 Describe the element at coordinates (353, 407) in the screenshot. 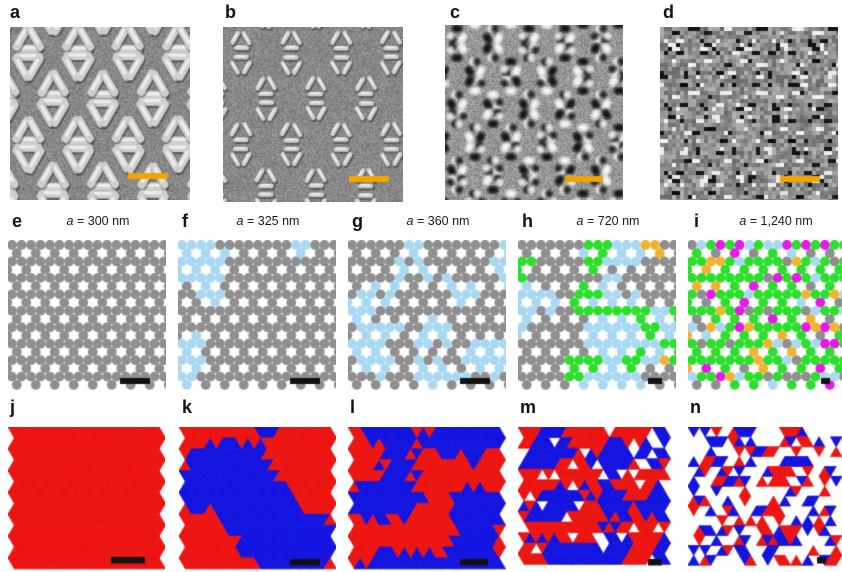

I see `panel-l-label: l` at that location.